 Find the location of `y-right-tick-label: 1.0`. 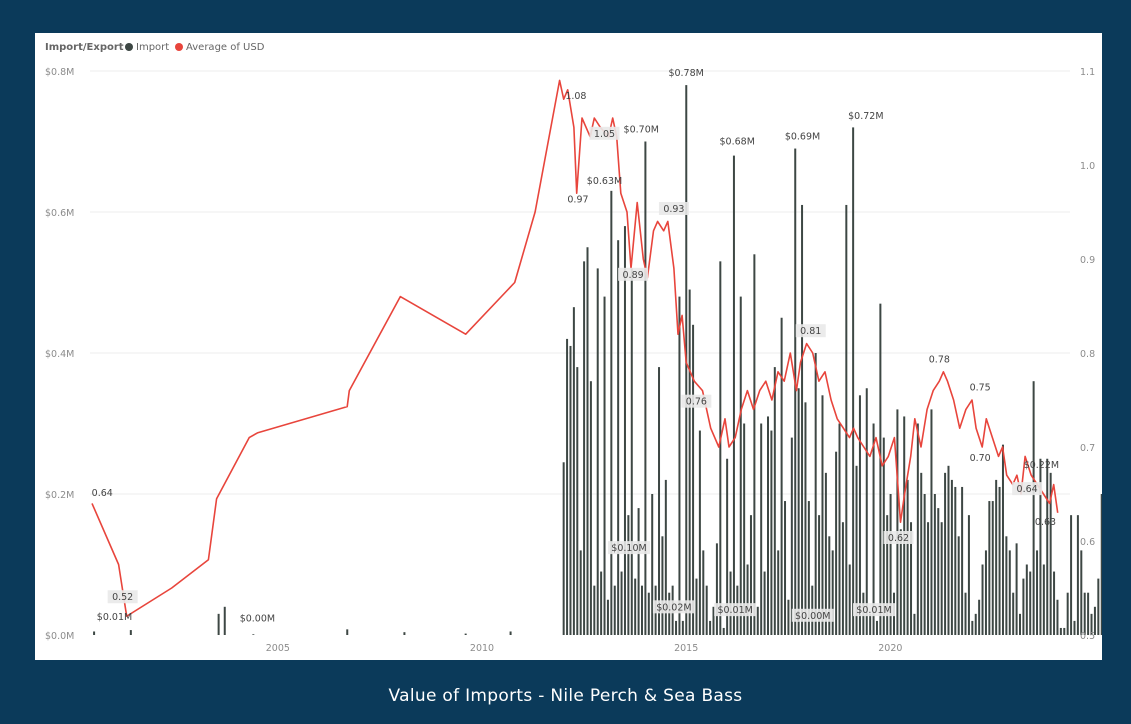

y-right-tick-label: 1.0 is located at coordinates (1087, 166).